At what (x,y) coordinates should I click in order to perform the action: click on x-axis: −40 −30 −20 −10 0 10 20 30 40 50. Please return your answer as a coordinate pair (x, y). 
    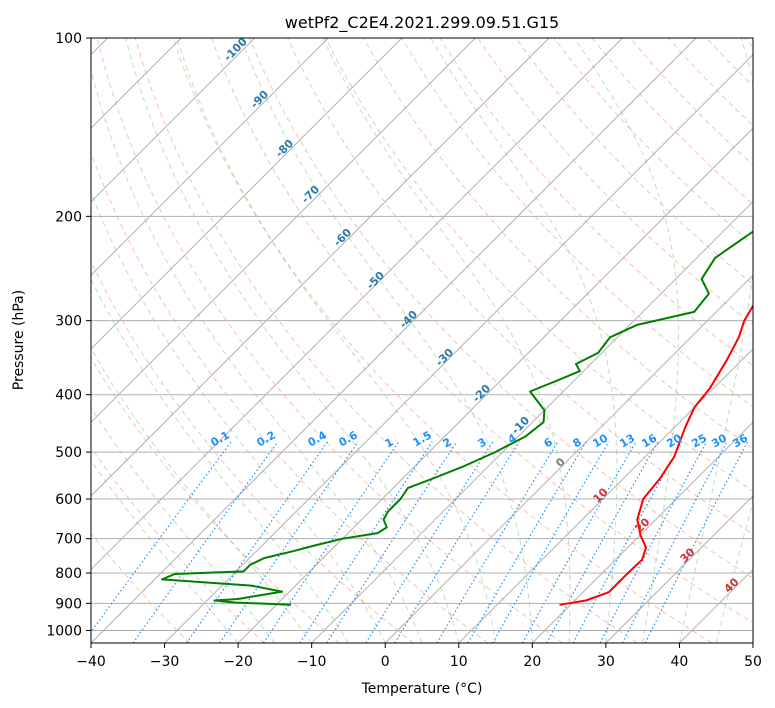
    Looking at the image, I should click on (419, 656).